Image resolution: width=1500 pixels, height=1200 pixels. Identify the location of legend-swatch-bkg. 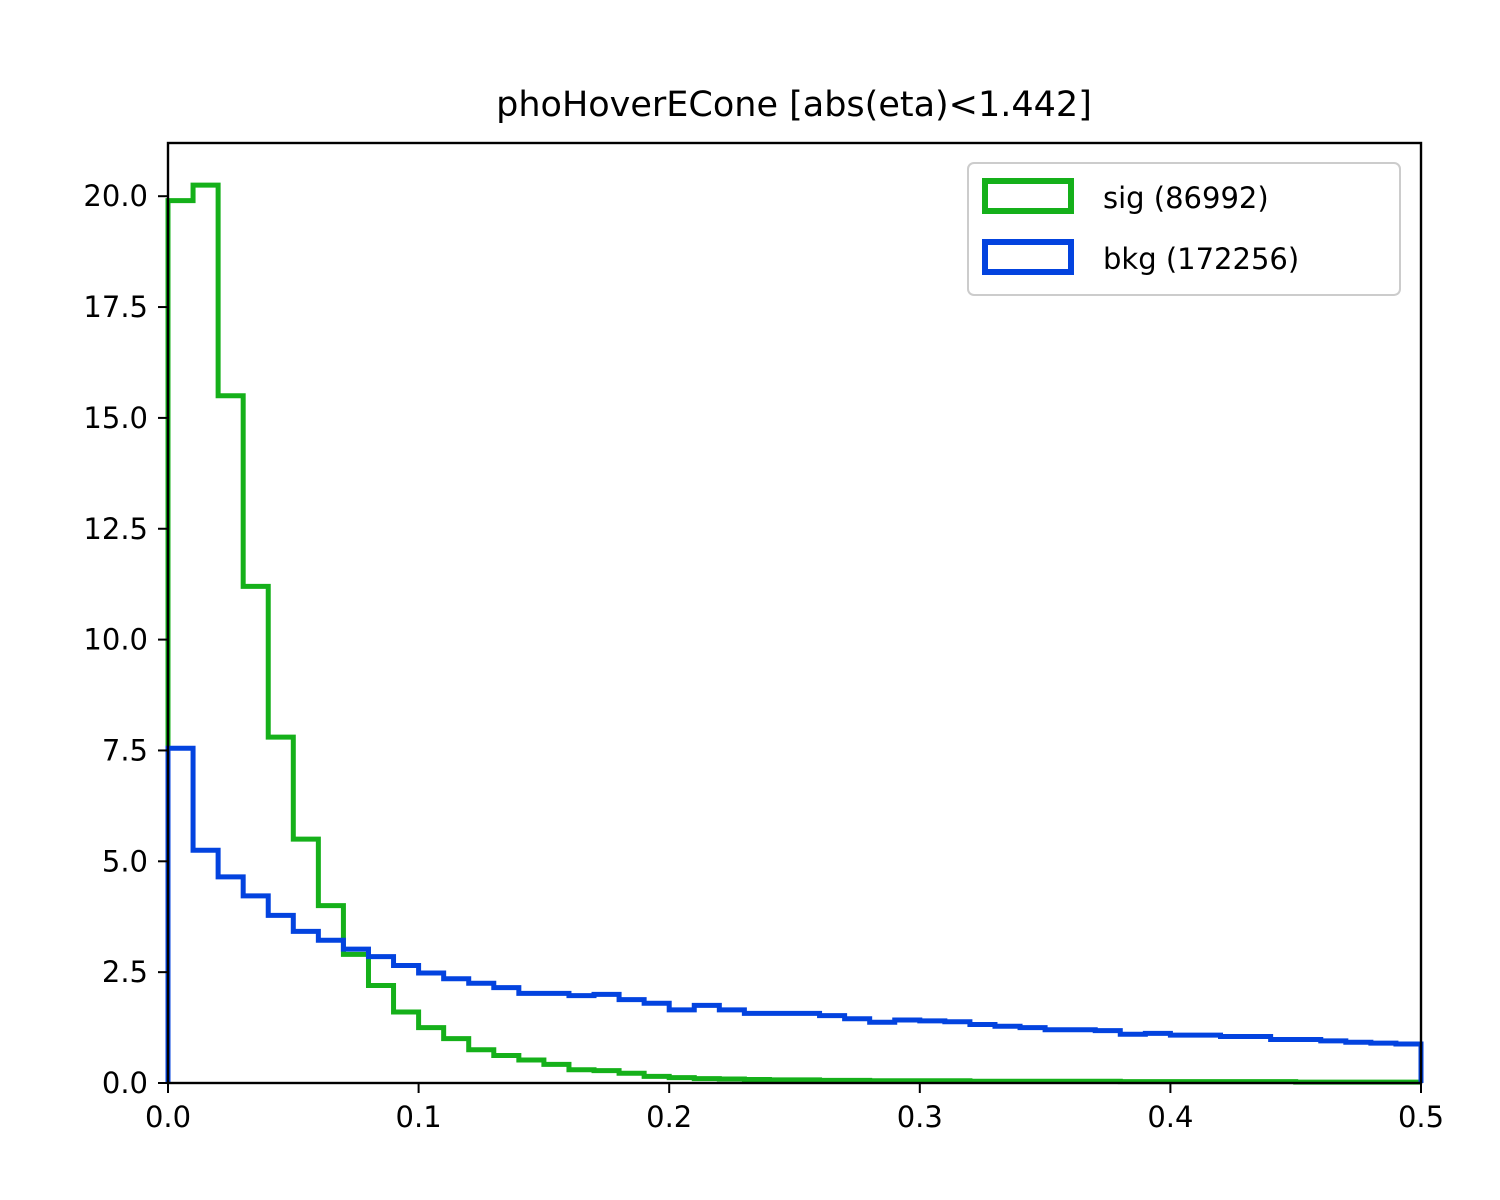
(1028, 257).